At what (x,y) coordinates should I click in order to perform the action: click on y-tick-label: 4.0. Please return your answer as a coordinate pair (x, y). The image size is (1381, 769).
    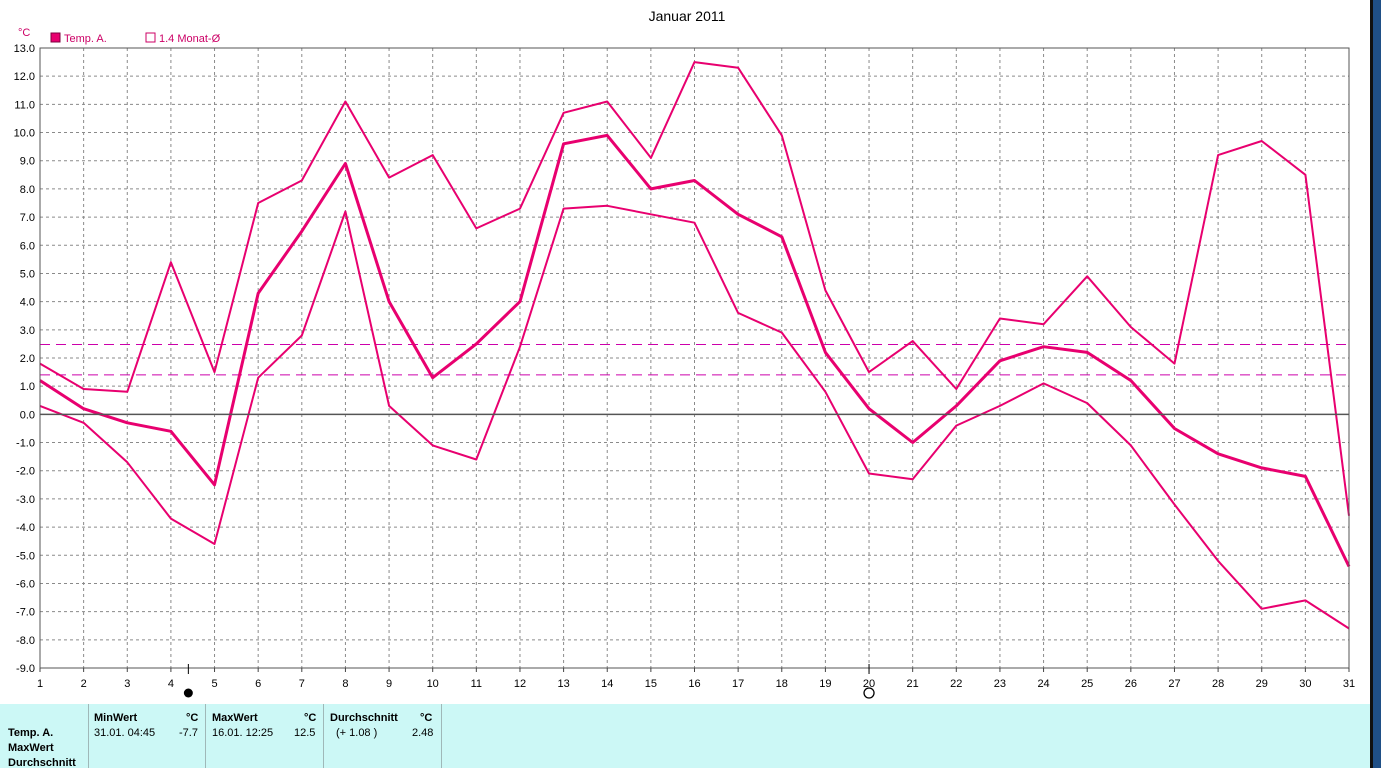
    Looking at the image, I should click on (27, 303).